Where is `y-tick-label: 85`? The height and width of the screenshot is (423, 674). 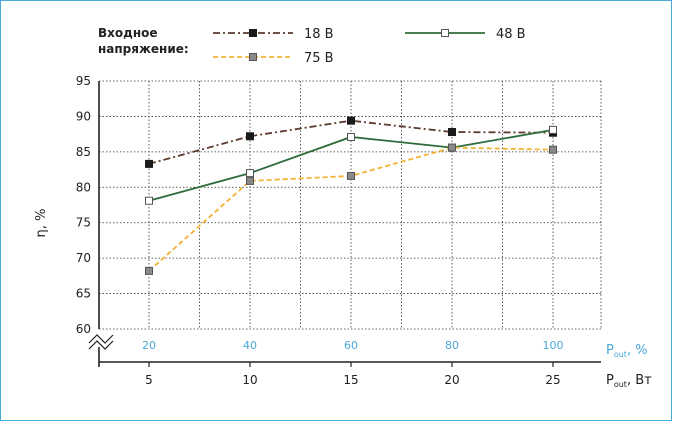 y-tick-label: 85 is located at coordinates (83, 152).